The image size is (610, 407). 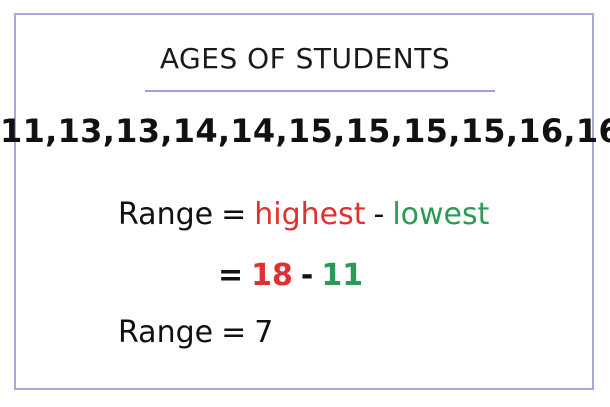 I want to click on title-underline, so click(x=320, y=91).